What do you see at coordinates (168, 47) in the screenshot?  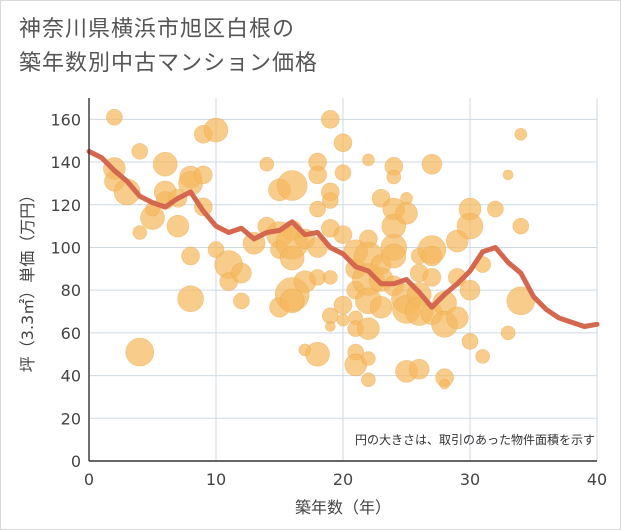 I see `chart-title: 神奈川県横浜市旭区白根の 築年数別中古マンション価格` at bounding box center [168, 47].